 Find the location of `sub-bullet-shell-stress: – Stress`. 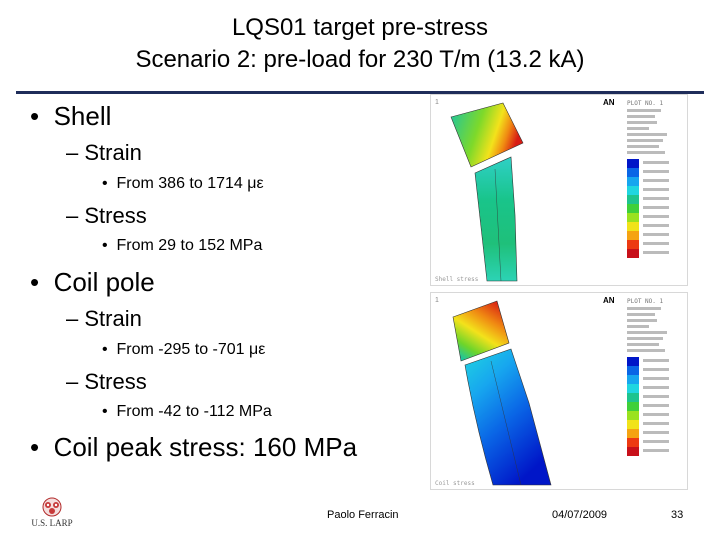

sub-bullet-shell-stress: – Stress is located at coordinates (106, 215).